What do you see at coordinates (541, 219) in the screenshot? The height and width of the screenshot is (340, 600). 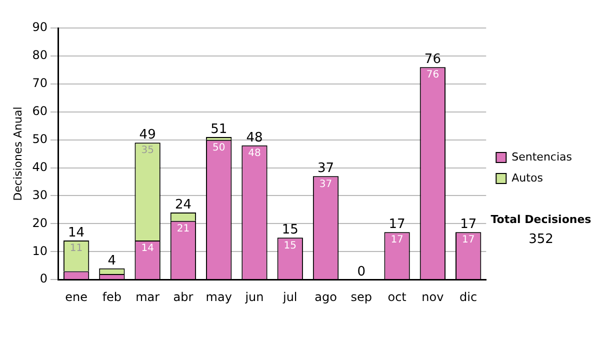 I see `text: Total Decisiones` at bounding box center [541, 219].